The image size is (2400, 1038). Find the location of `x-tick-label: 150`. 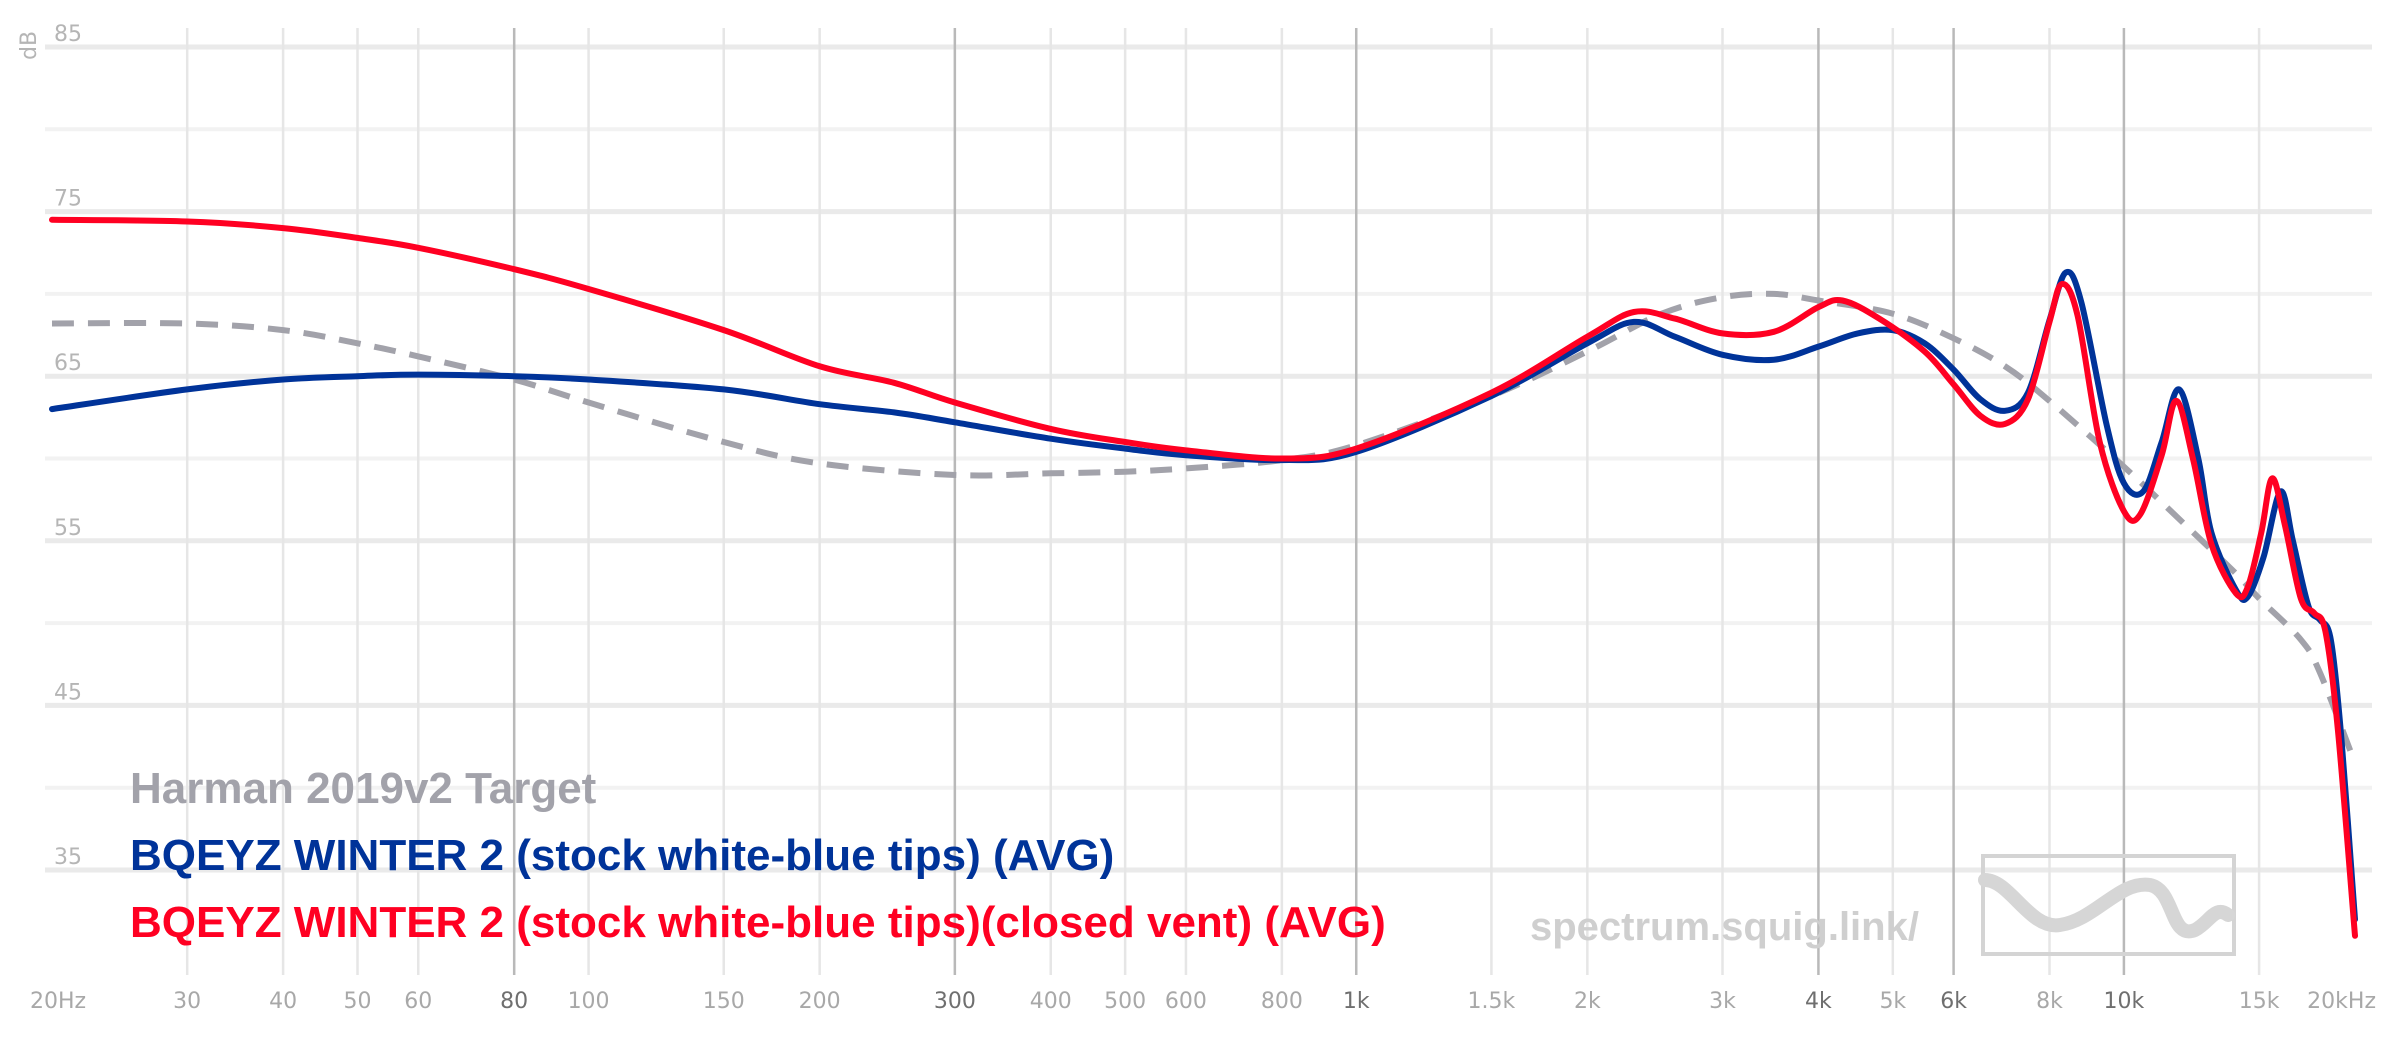

x-tick-label: 150 is located at coordinates (724, 1001).